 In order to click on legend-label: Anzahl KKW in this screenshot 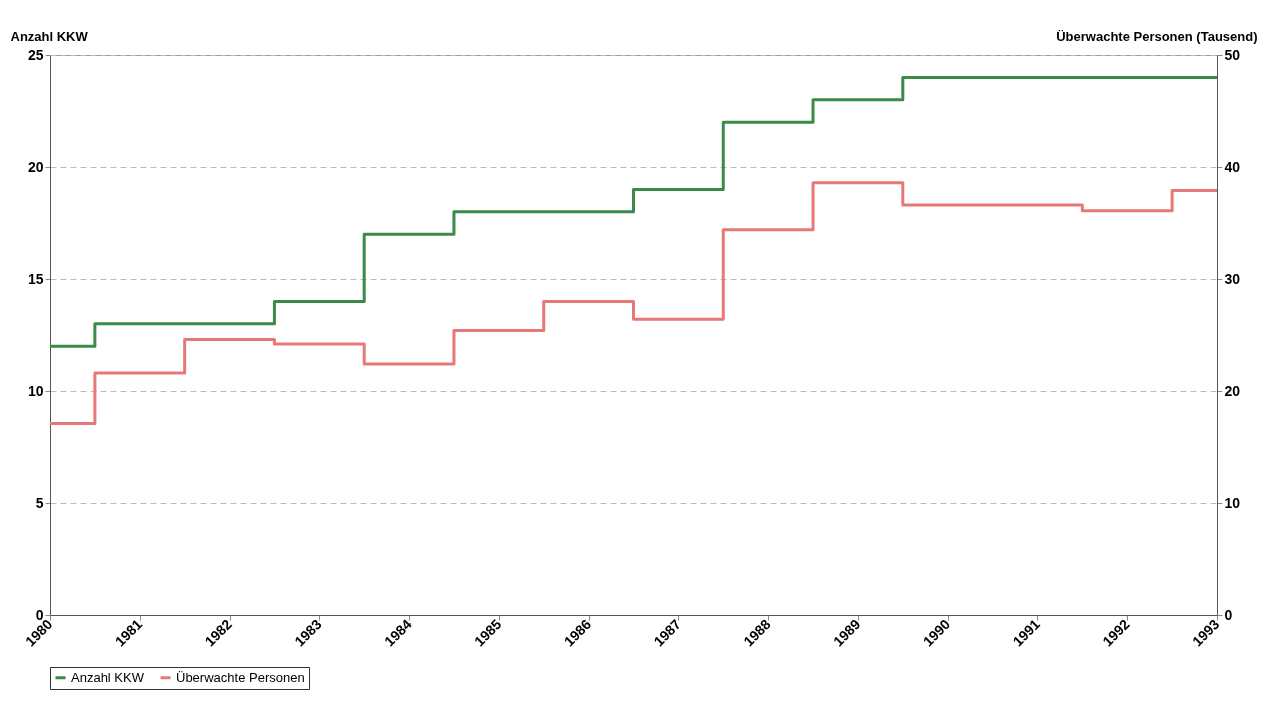, I will do `click(108, 677)`.